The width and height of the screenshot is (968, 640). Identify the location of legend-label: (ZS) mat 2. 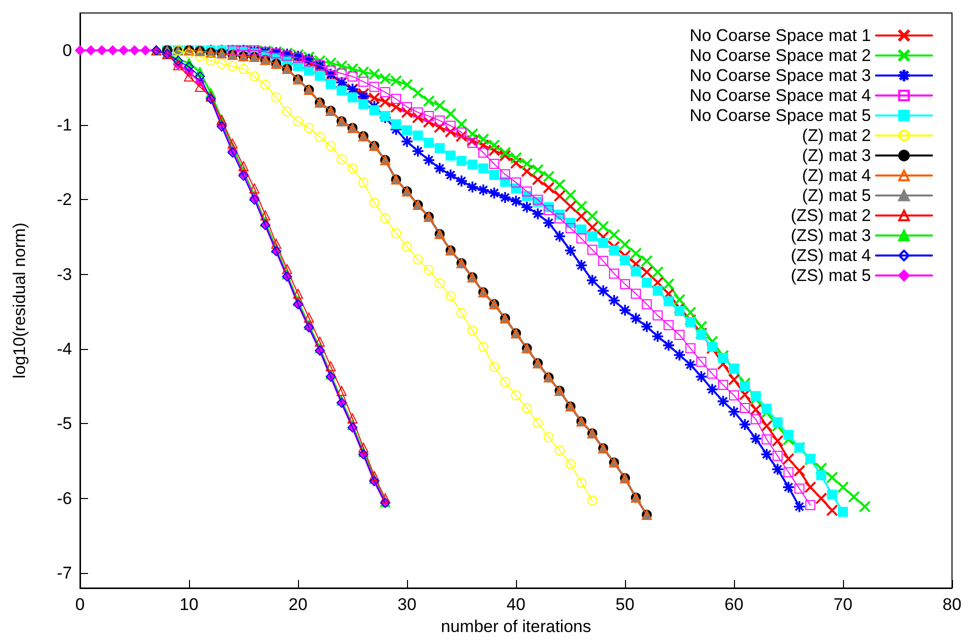
(830, 215).